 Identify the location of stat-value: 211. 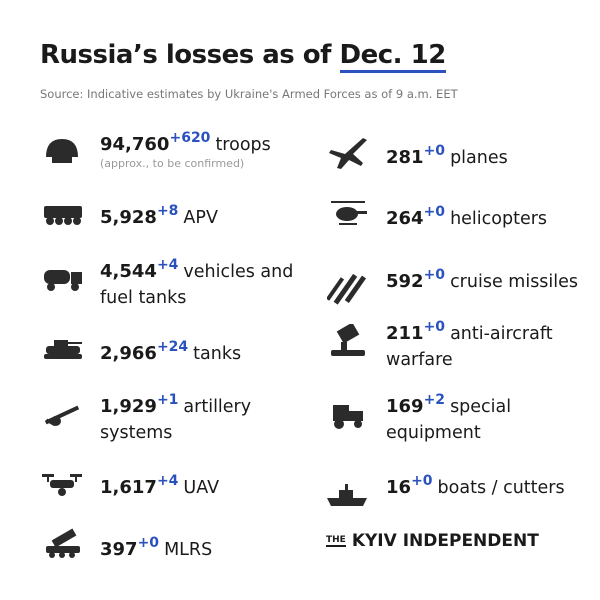
(405, 333).